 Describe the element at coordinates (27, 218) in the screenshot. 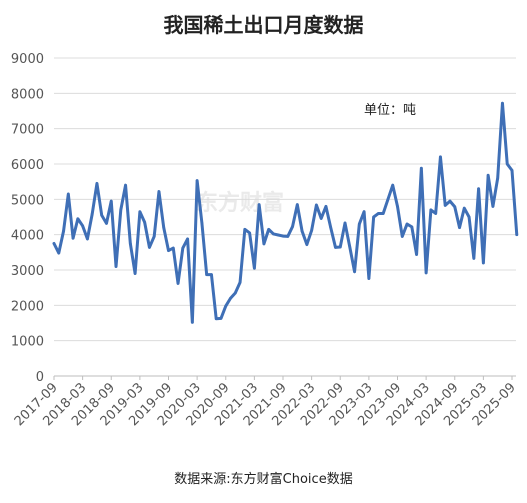

I see `y-axis: 0 1000 2000 3000 4000 5000 6000 7000 8000 9000` at that location.